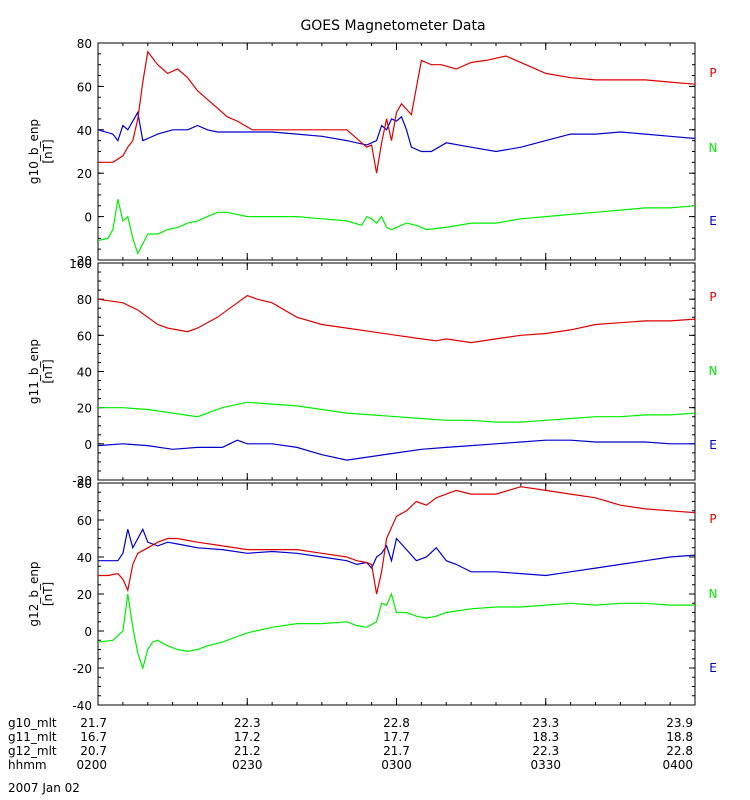 This screenshot has height=800, width=750. I want to click on y-tick-label: 100, so click(80, 264).